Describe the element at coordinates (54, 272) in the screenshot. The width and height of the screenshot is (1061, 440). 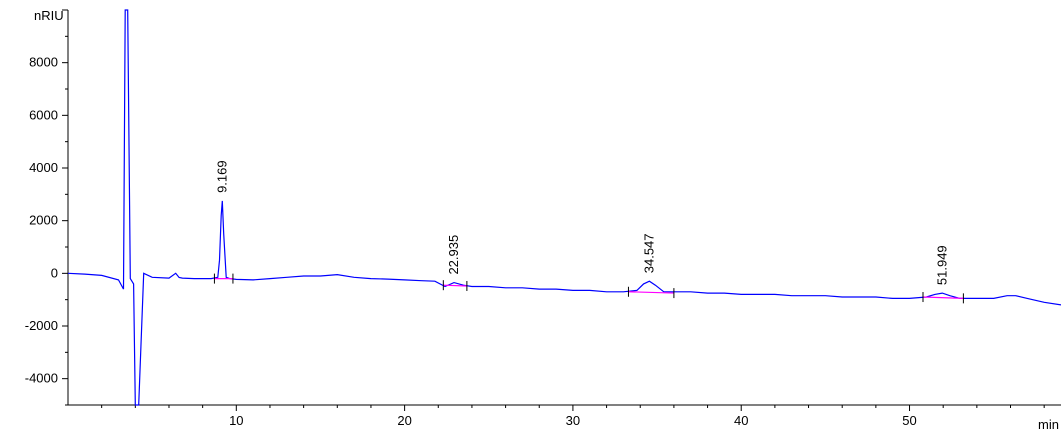
I see `y-tick-label: 0` at that location.